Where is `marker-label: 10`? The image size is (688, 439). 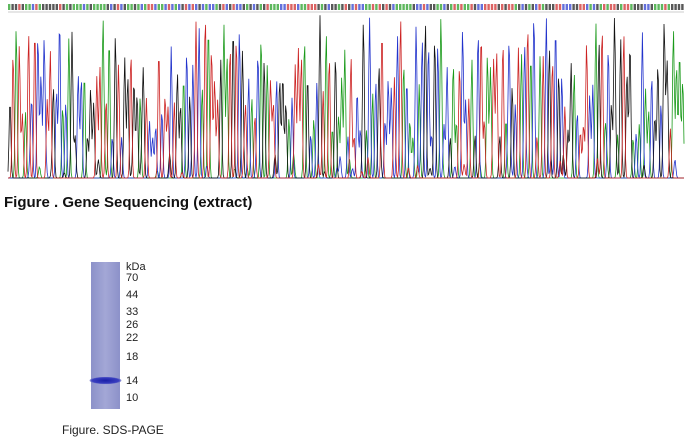
marker-label: 10 is located at coordinates (132, 398).